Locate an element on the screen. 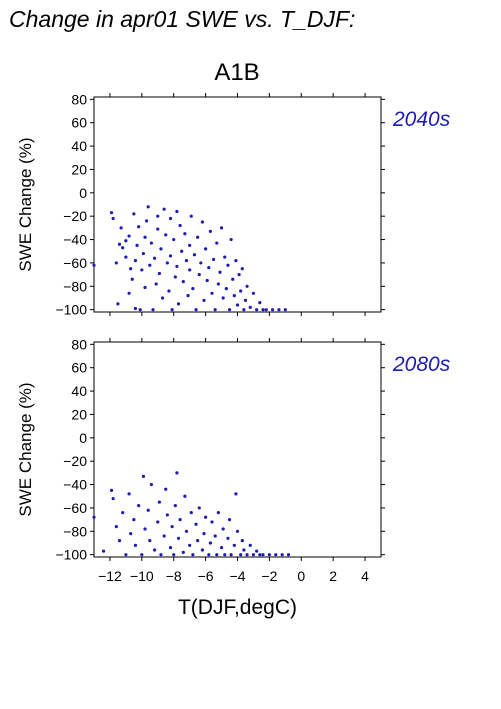 Image resolution: width=501 pixels, height=709 pixels. panel-label: 2040s is located at coordinates (421, 119).